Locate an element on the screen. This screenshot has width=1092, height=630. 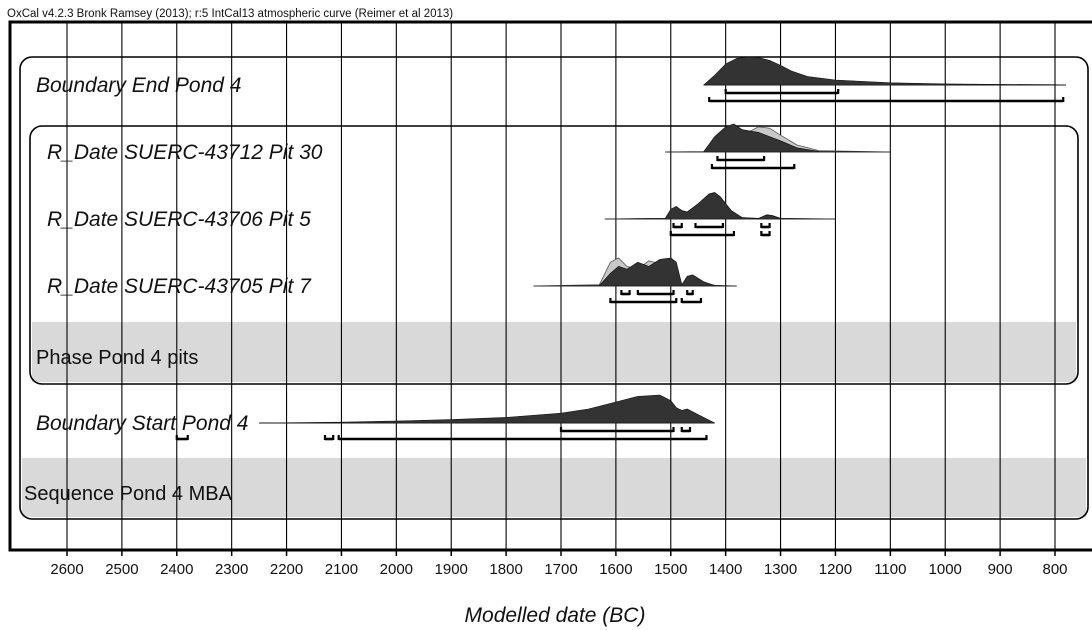
x-tick-label: 2600 is located at coordinates (66, 569).